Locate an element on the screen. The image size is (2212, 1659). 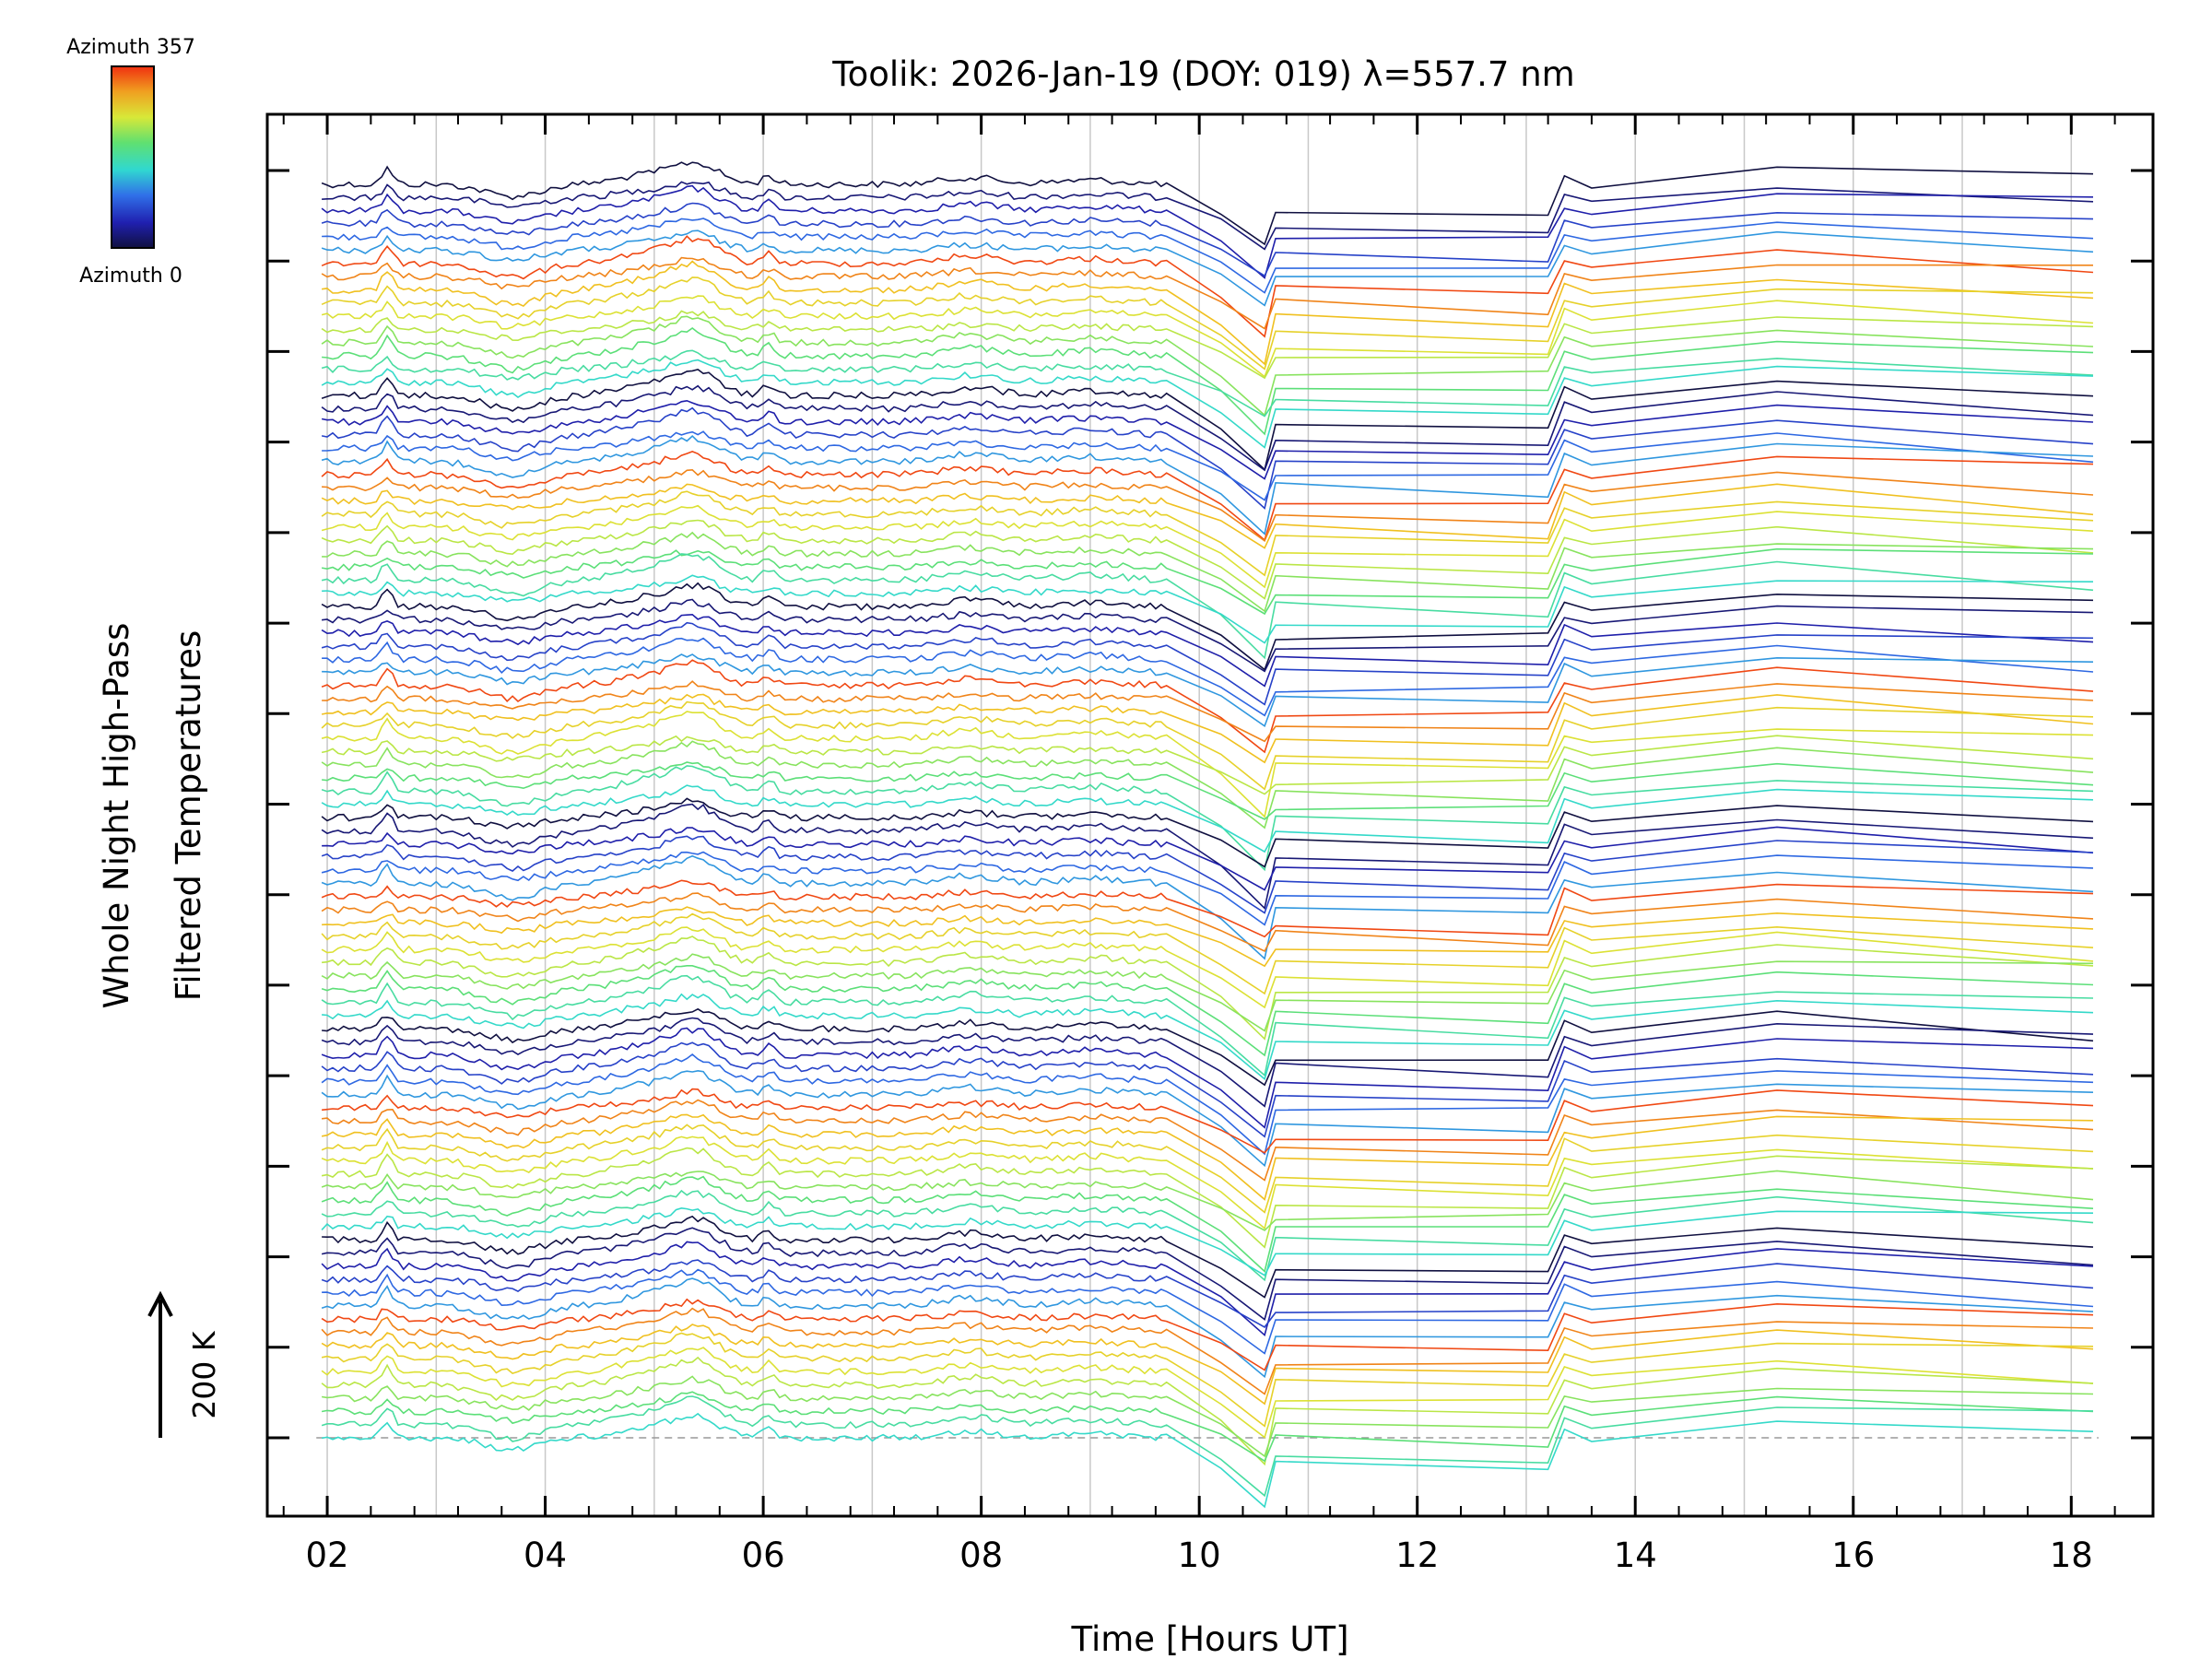
colorbar-top-label: Azimuth 357 is located at coordinates (130, 47).